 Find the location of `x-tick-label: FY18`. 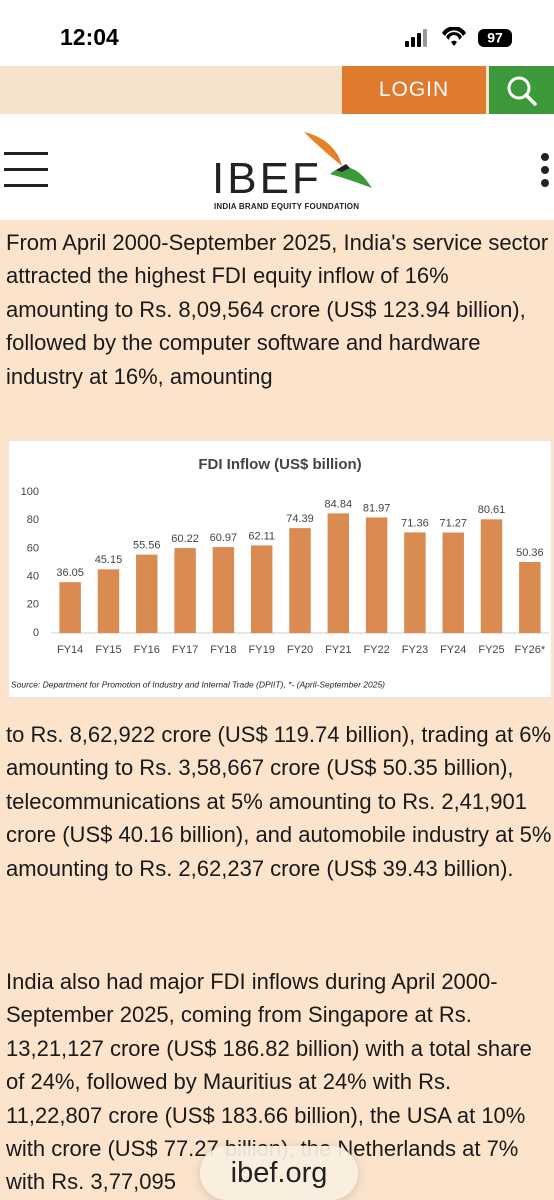

x-tick-label: FY18 is located at coordinates (223, 650).